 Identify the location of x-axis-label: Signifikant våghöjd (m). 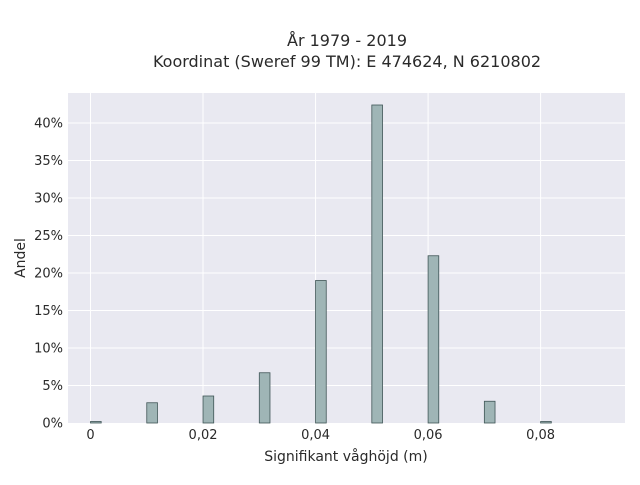
(345, 456).